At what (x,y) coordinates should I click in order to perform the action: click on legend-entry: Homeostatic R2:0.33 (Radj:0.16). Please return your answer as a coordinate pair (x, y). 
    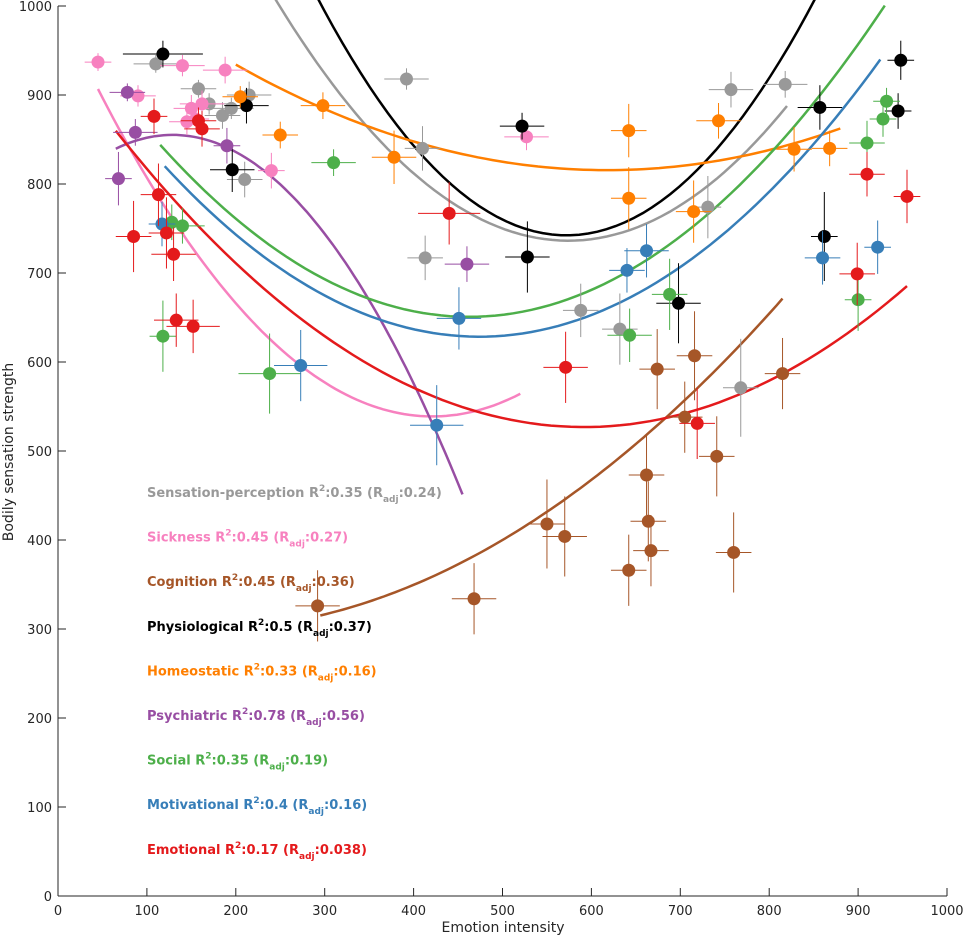
    Looking at the image, I should click on (262, 672).